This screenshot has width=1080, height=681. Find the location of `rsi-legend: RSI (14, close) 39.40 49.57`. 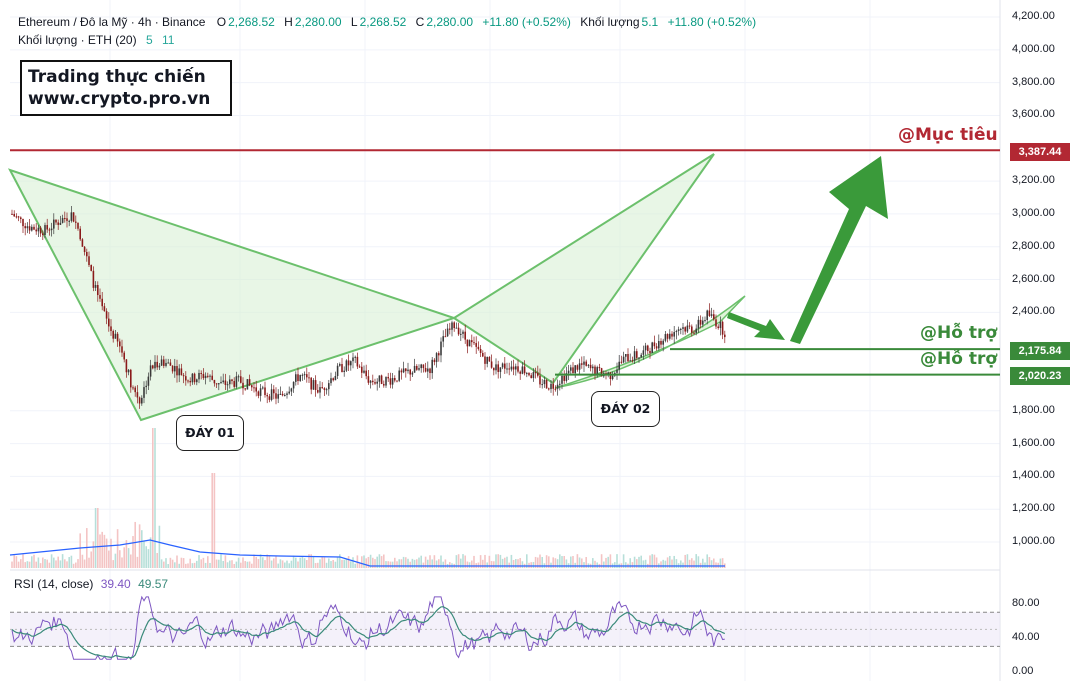

rsi-legend: RSI (14, close) 39.40 49.57 is located at coordinates (91, 584).